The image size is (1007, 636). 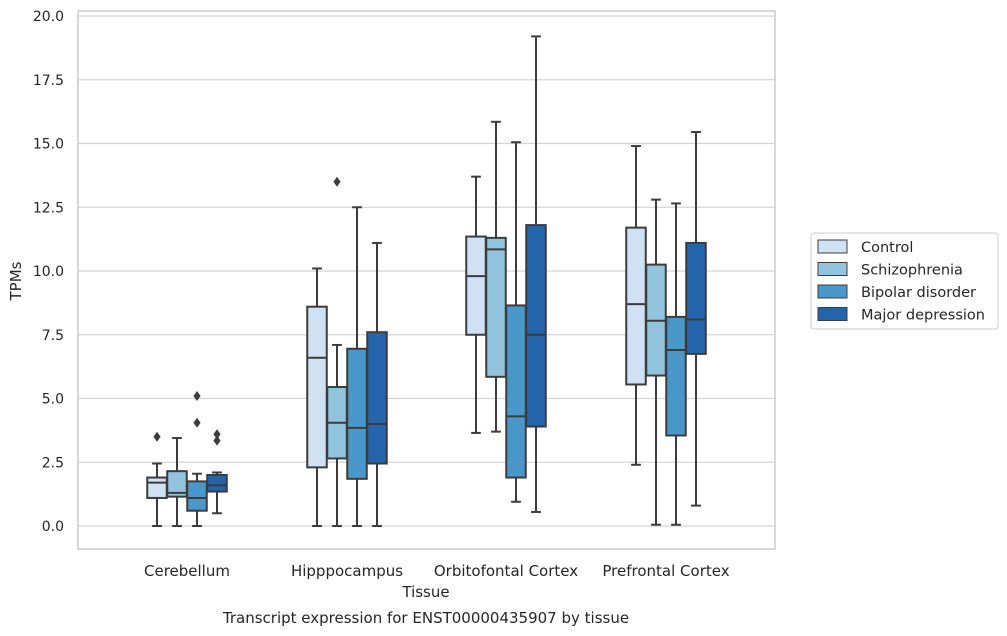 I want to click on y-tick-label: 15.0, so click(x=48, y=145).